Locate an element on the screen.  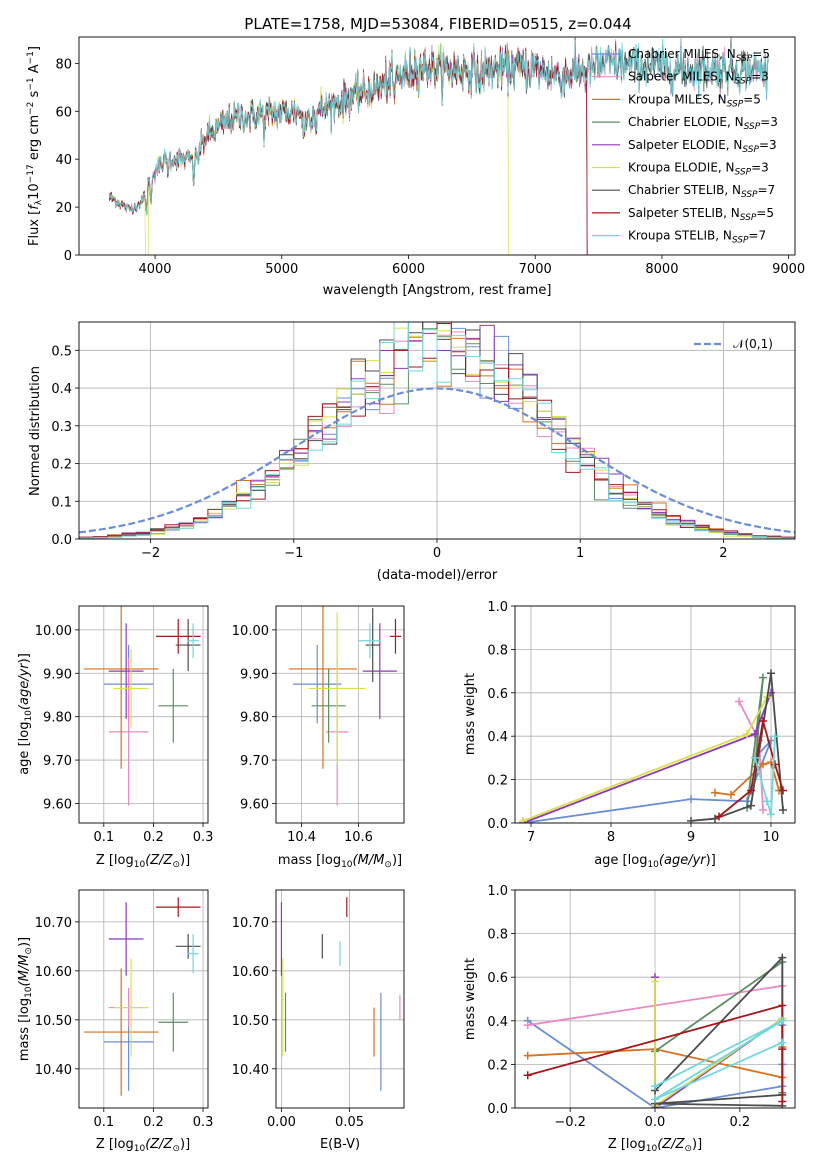
y-tick-label: 9.70 is located at coordinates (254, 761).